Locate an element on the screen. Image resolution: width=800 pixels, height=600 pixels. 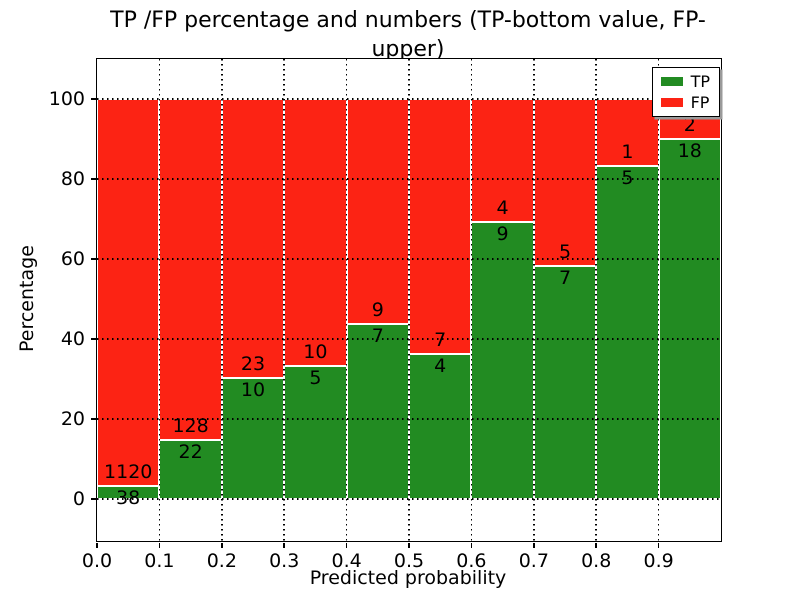
x-tick-label: 0.6 is located at coordinates (471, 561).